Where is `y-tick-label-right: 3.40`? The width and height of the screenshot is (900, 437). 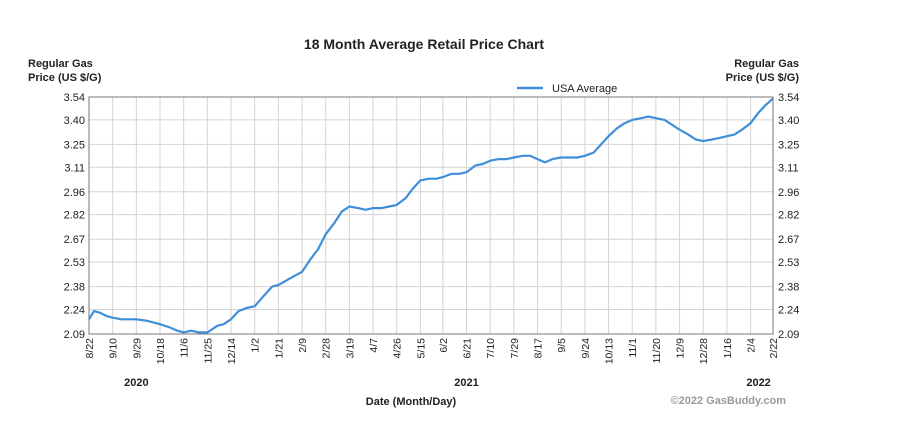 y-tick-label-right: 3.40 is located at coordinates (788, 121).